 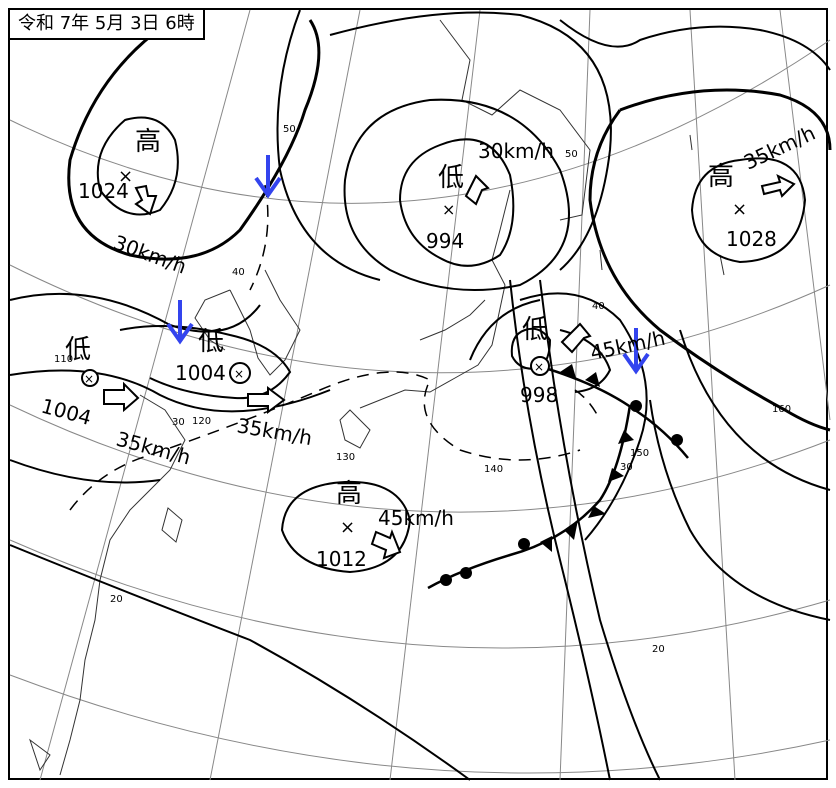 What do you see at coordinates (201, 421) in the screenshot?
I see `svg-text: 120` at bounding box center [201, 421].